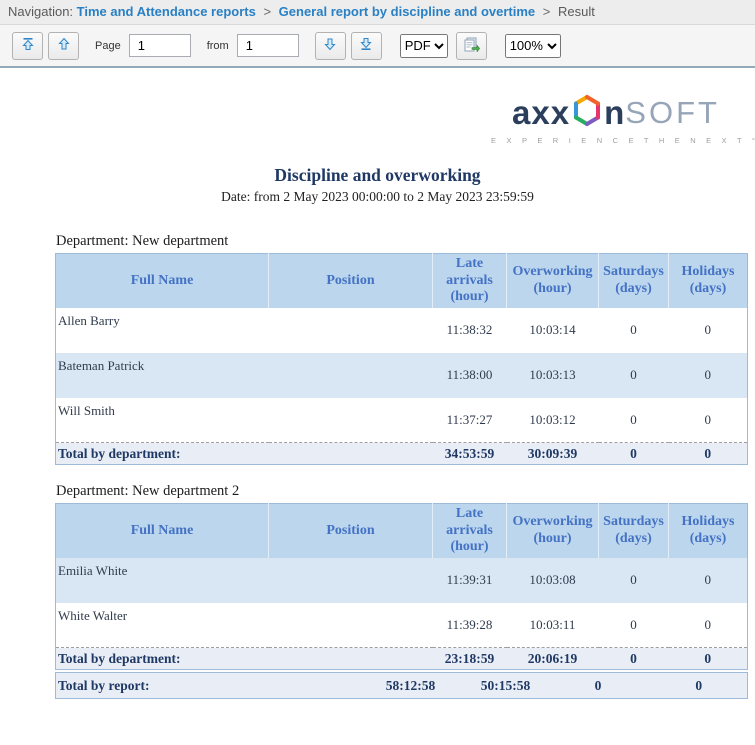  I want to click on overworking-value: 10:03:12, so click(552, 419).